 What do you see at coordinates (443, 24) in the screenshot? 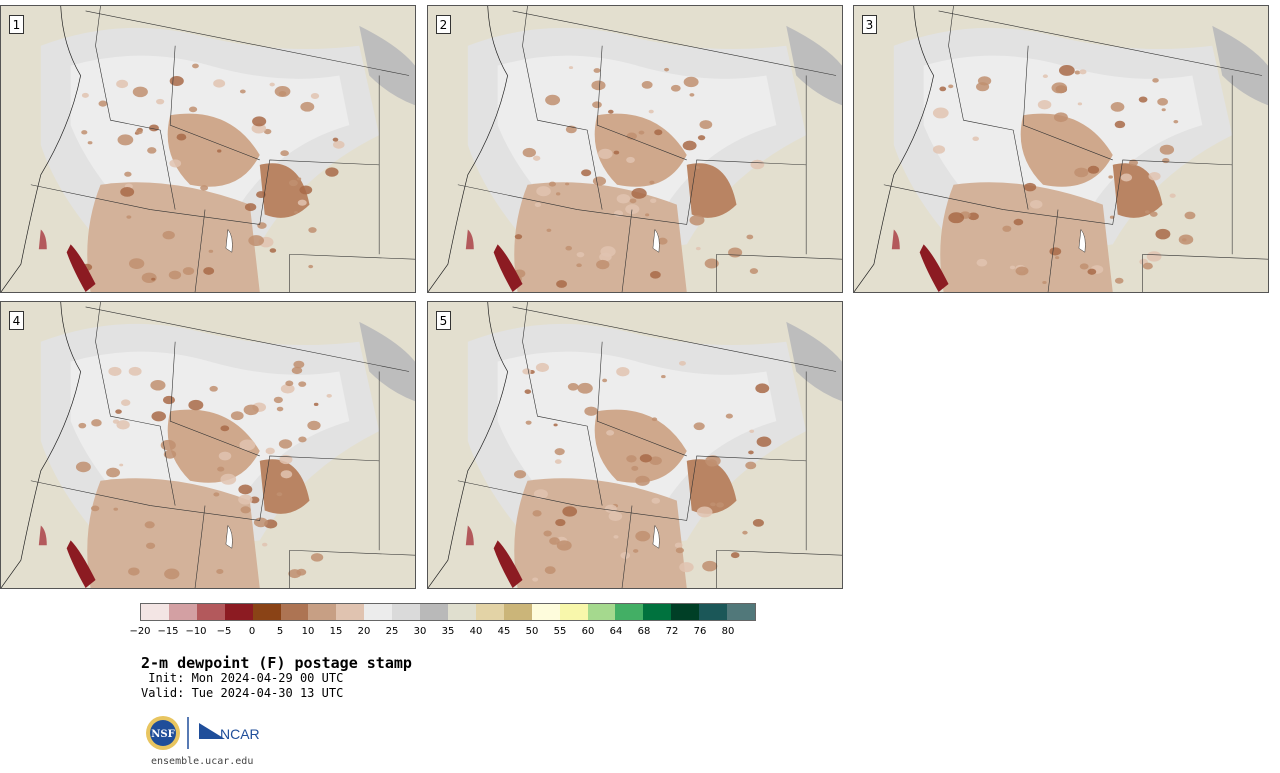
I see `panel-number-label: 2` at bounding box center [443, 24].